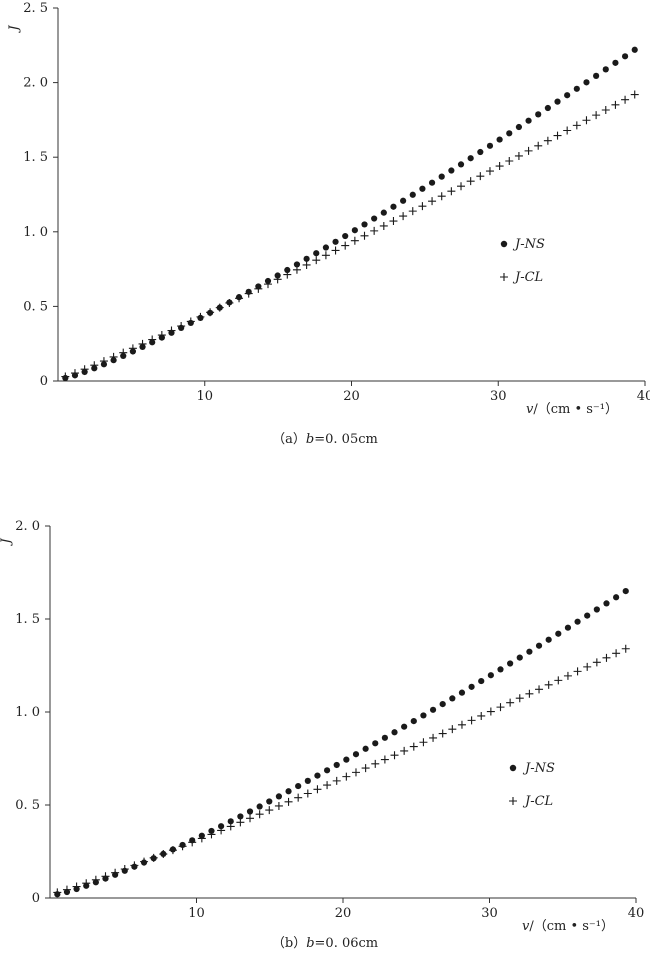 The image size is (650, 953). I want to click on y-axis-label-a: J, so click(14, 29).